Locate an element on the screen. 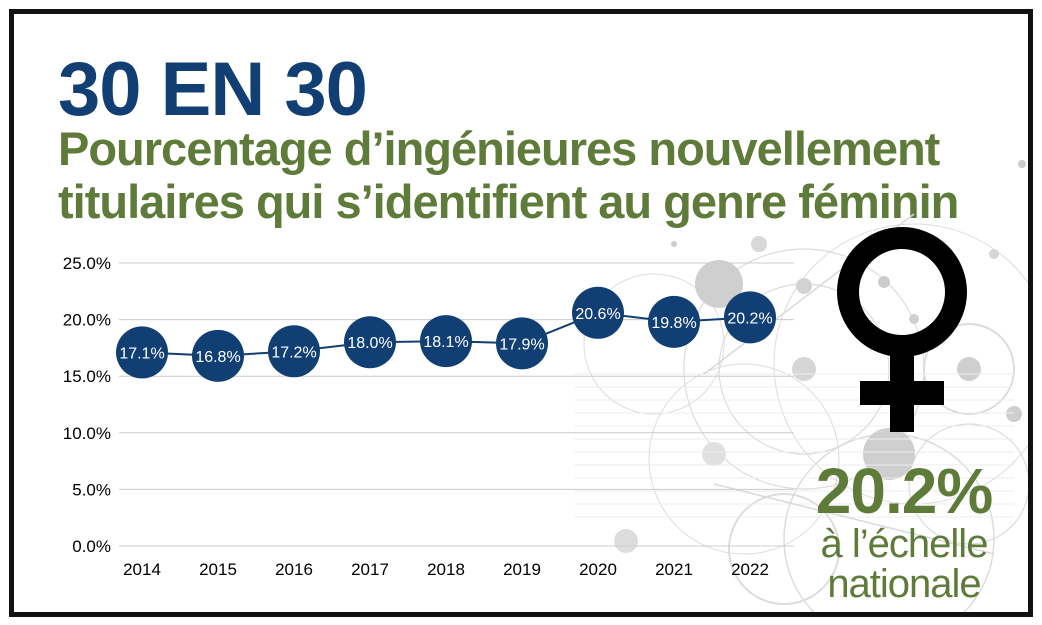 The image size is (1042, 625). data-label: 18.0% is located at coordinates (369, 343).